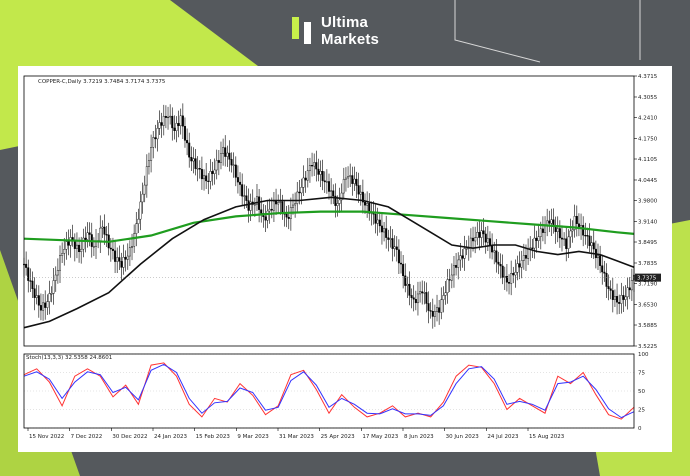  What do you see at coordinates (648, 264) in the screenshot?
I see `price-tick-label: 3.7835` at bounding box center [648, 264].